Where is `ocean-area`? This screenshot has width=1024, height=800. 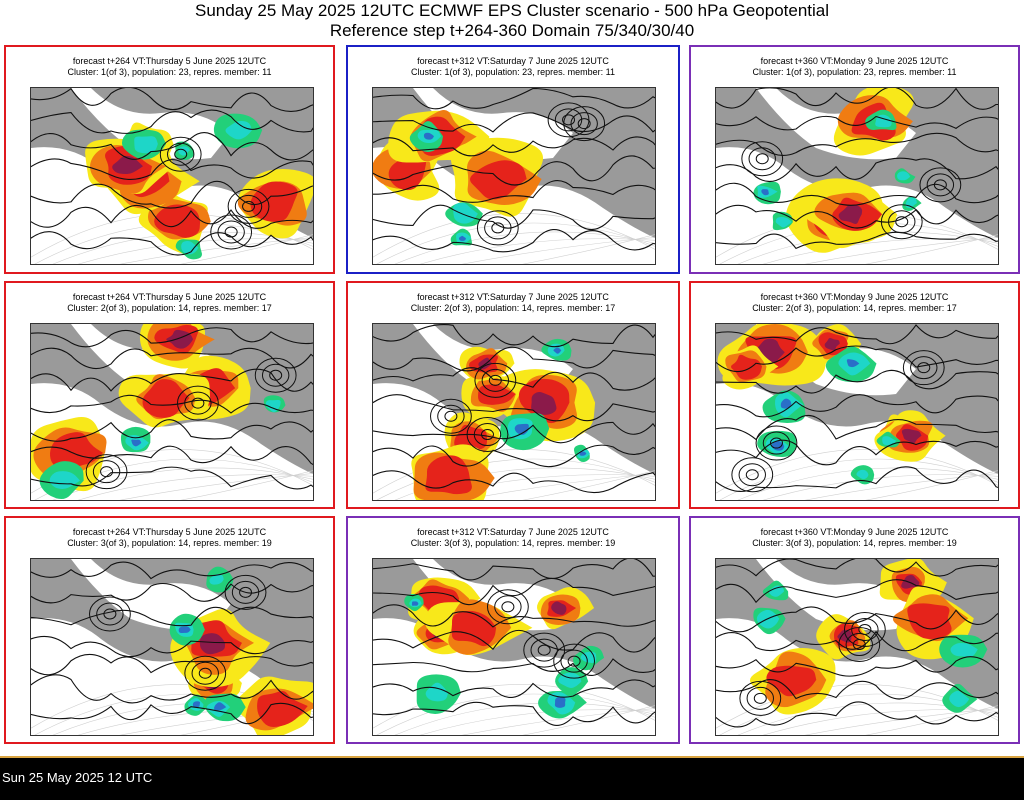 ocean-area is located at coordinates (172, 441).